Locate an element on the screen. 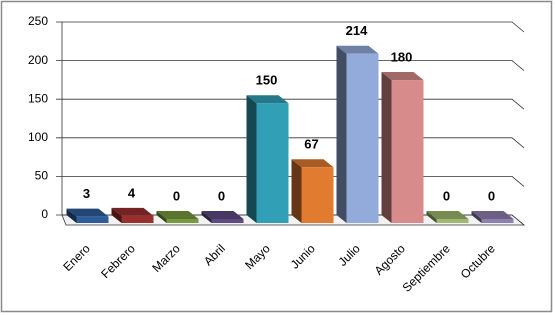 The height and width of the screenshot is (315, 555). y-tick-label: 200 is located at coordinates (38, 60).